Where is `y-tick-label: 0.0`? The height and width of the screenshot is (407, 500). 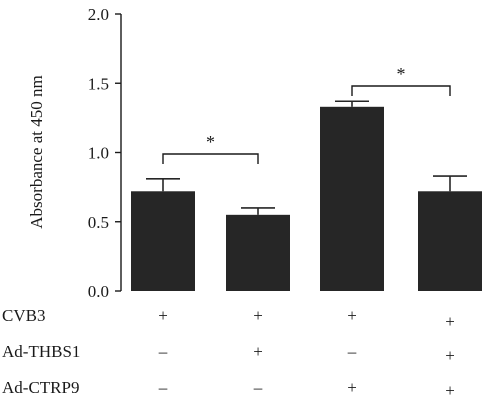
y-tick-label: 0.0 is located at coordinates (98, 291).